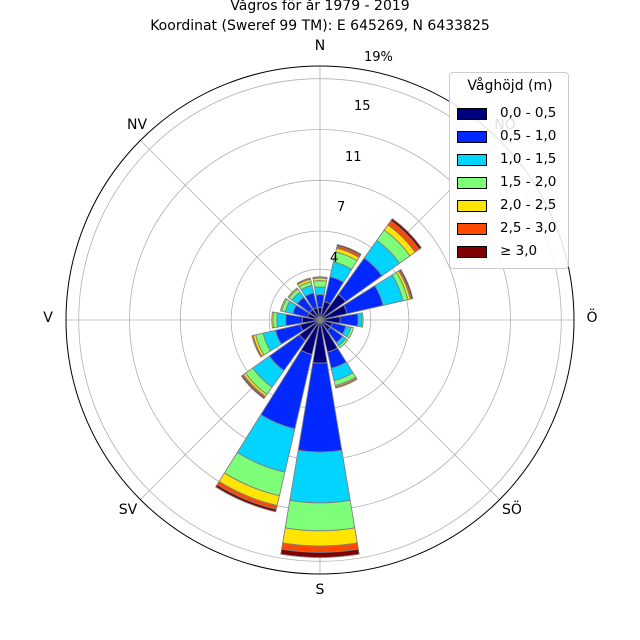  I want to click on legend-item: 1,0 - 1,5, so click(513, 160).